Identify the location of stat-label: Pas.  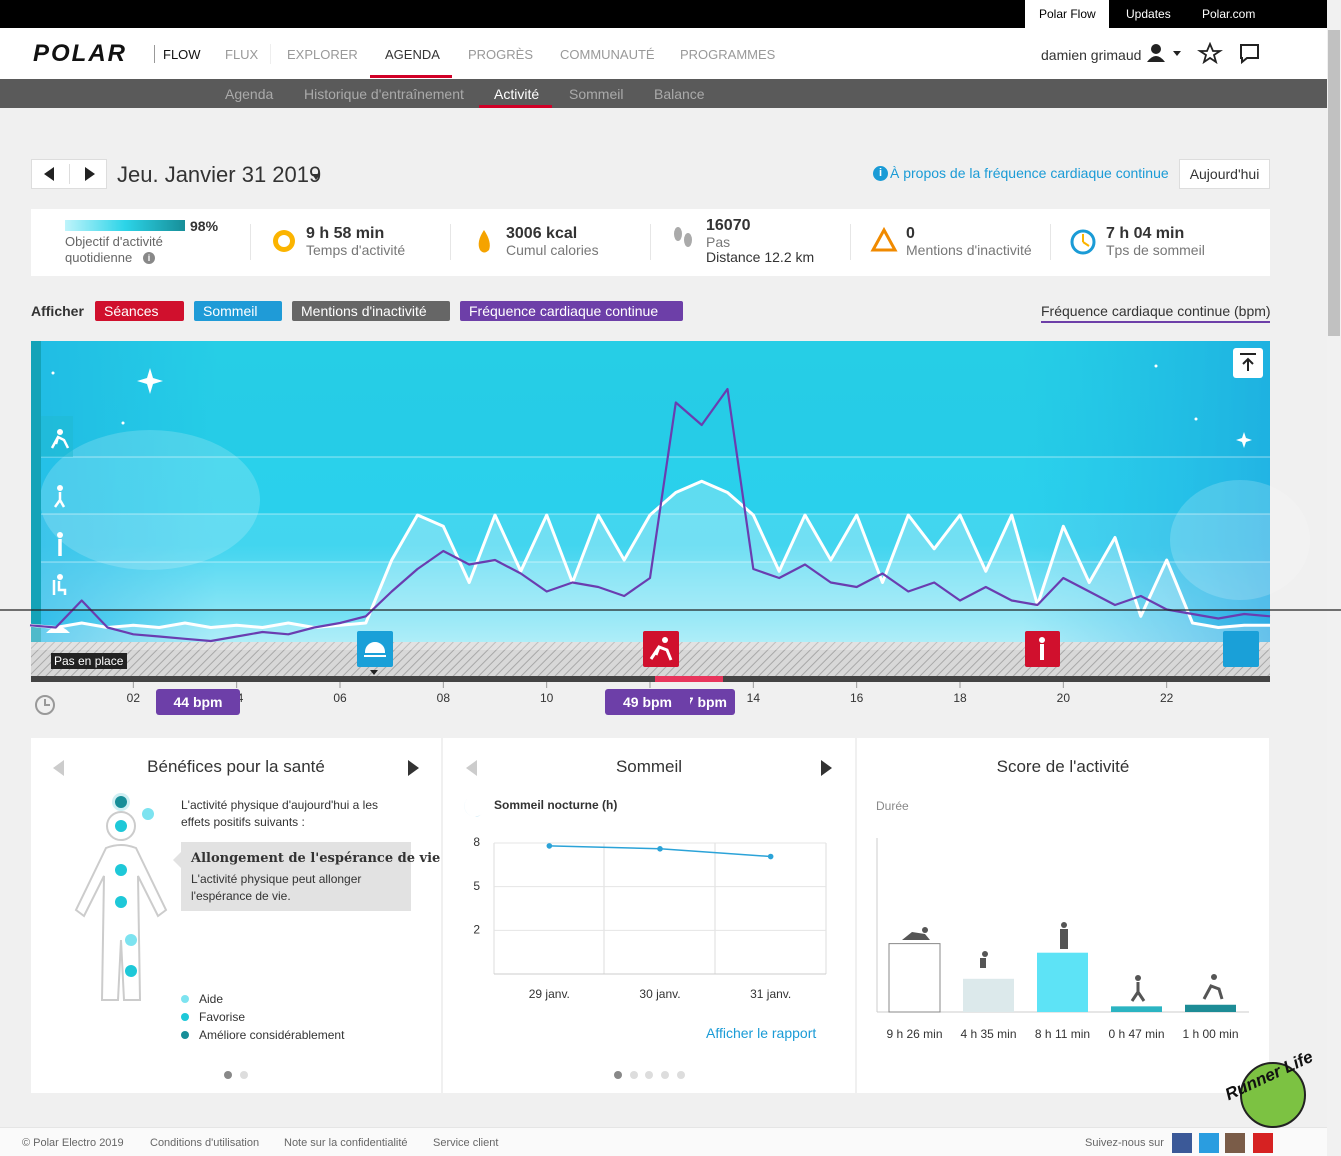
(718, 242).